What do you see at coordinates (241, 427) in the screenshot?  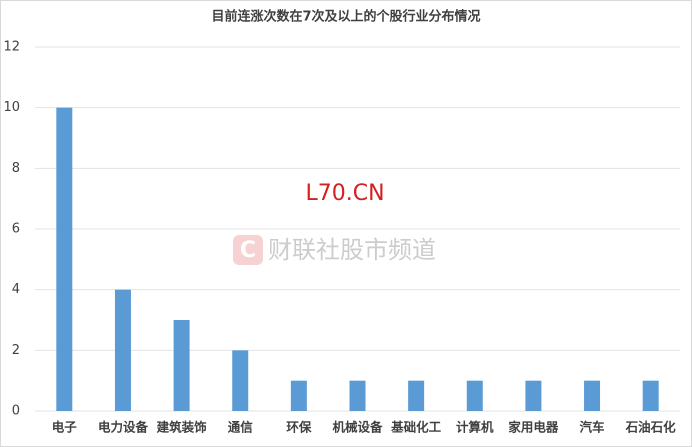 I see `x-tick-label: 通信` at bounding box center [241, 427].